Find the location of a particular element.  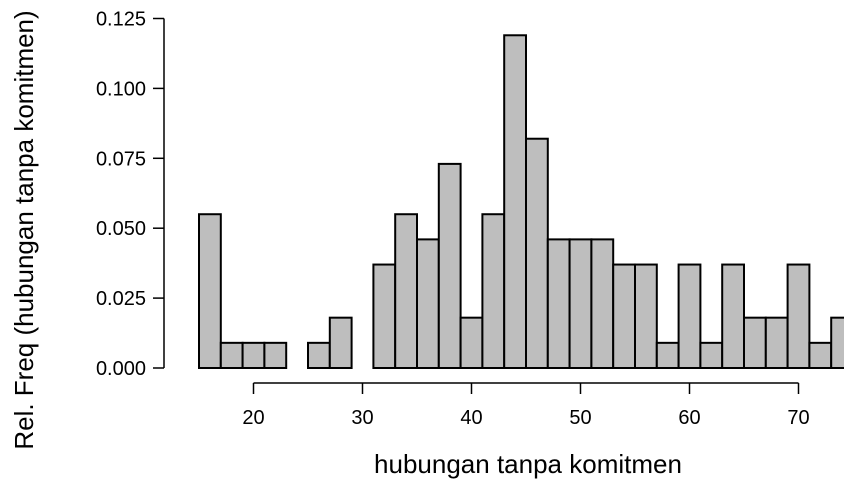

y-axis: 0.000 0.025 0.050 0.075 0.100 0.125 is located at coordinates (130, 194).